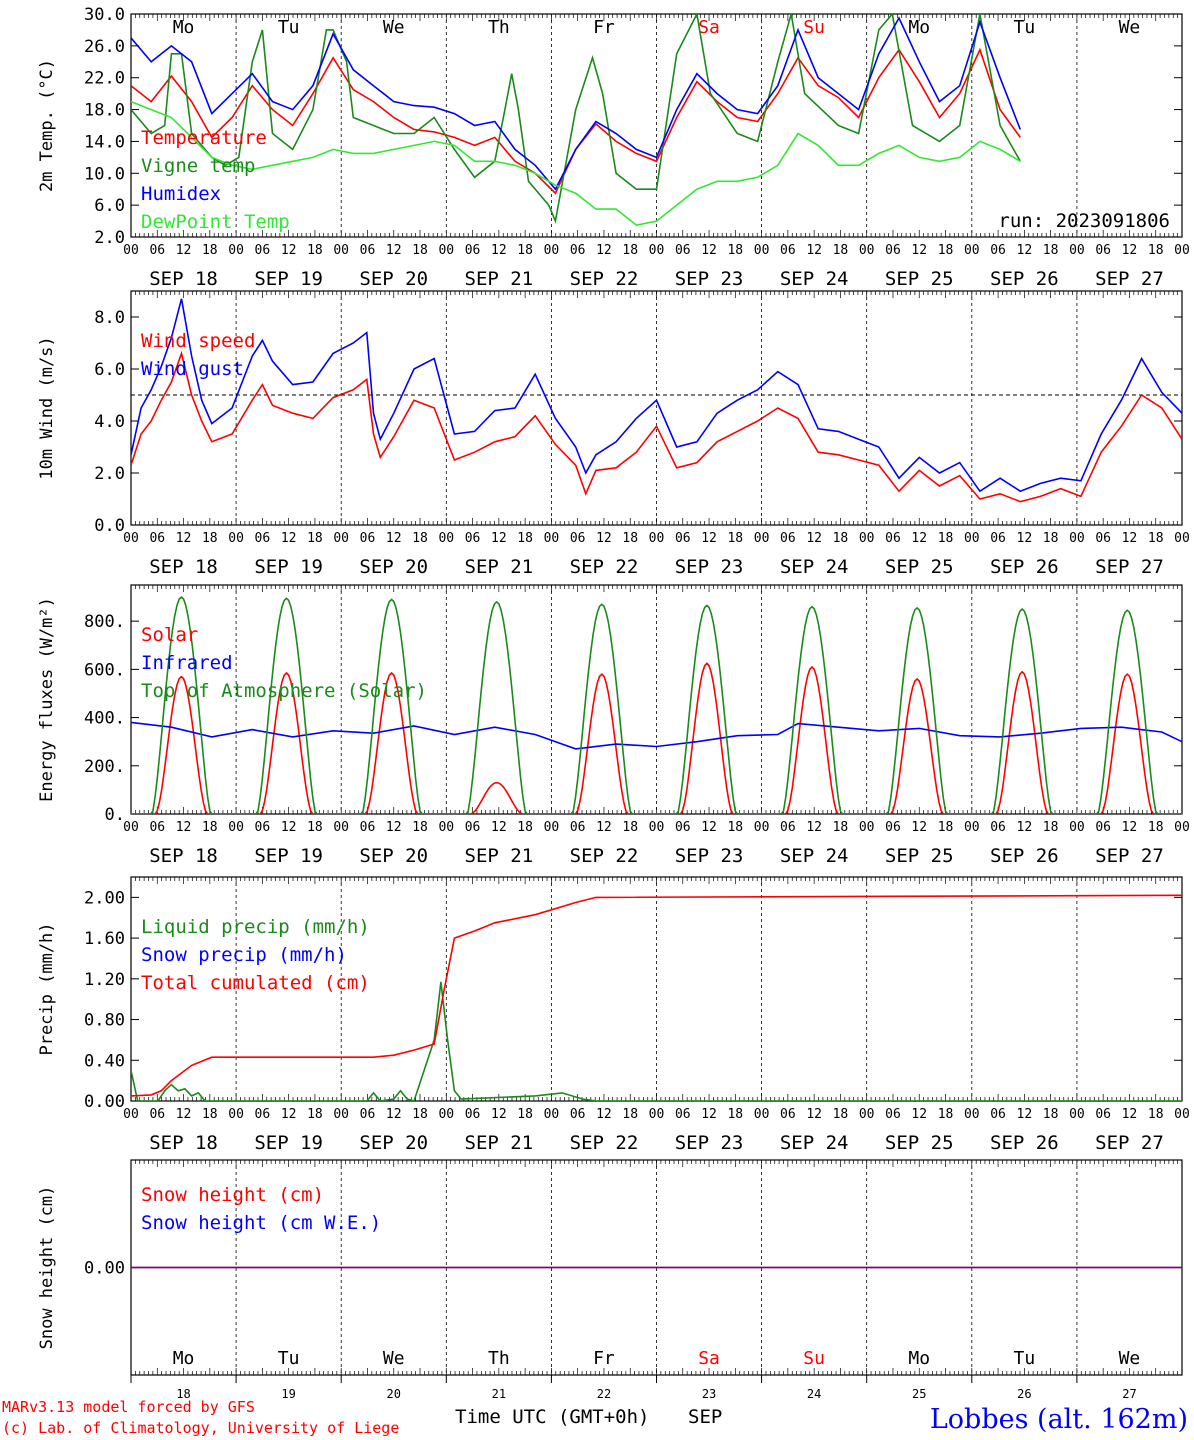 The width and height of the screenshot is (1194, 1440). What do you see at coordinates (1129, 1394) in the screenshot?
I see `day-number-label: 27` at bounding box center [1129, 1394].